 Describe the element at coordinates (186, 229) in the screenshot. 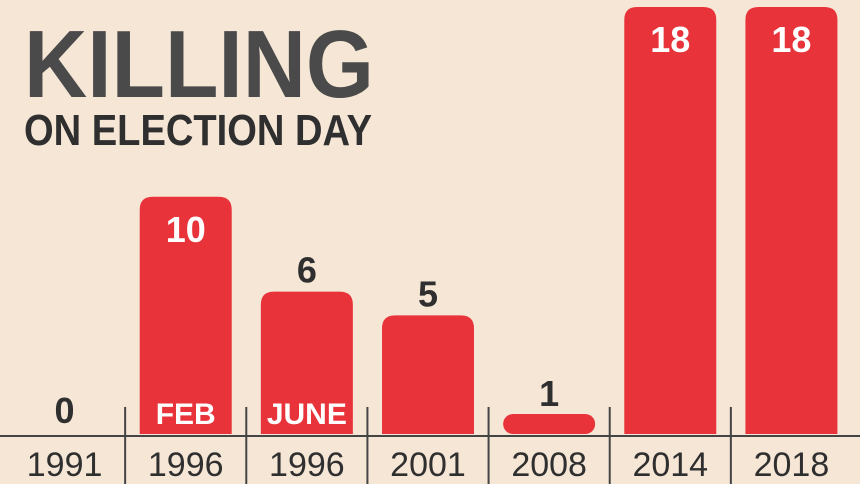

I see `value-label-1: 10` at that location.